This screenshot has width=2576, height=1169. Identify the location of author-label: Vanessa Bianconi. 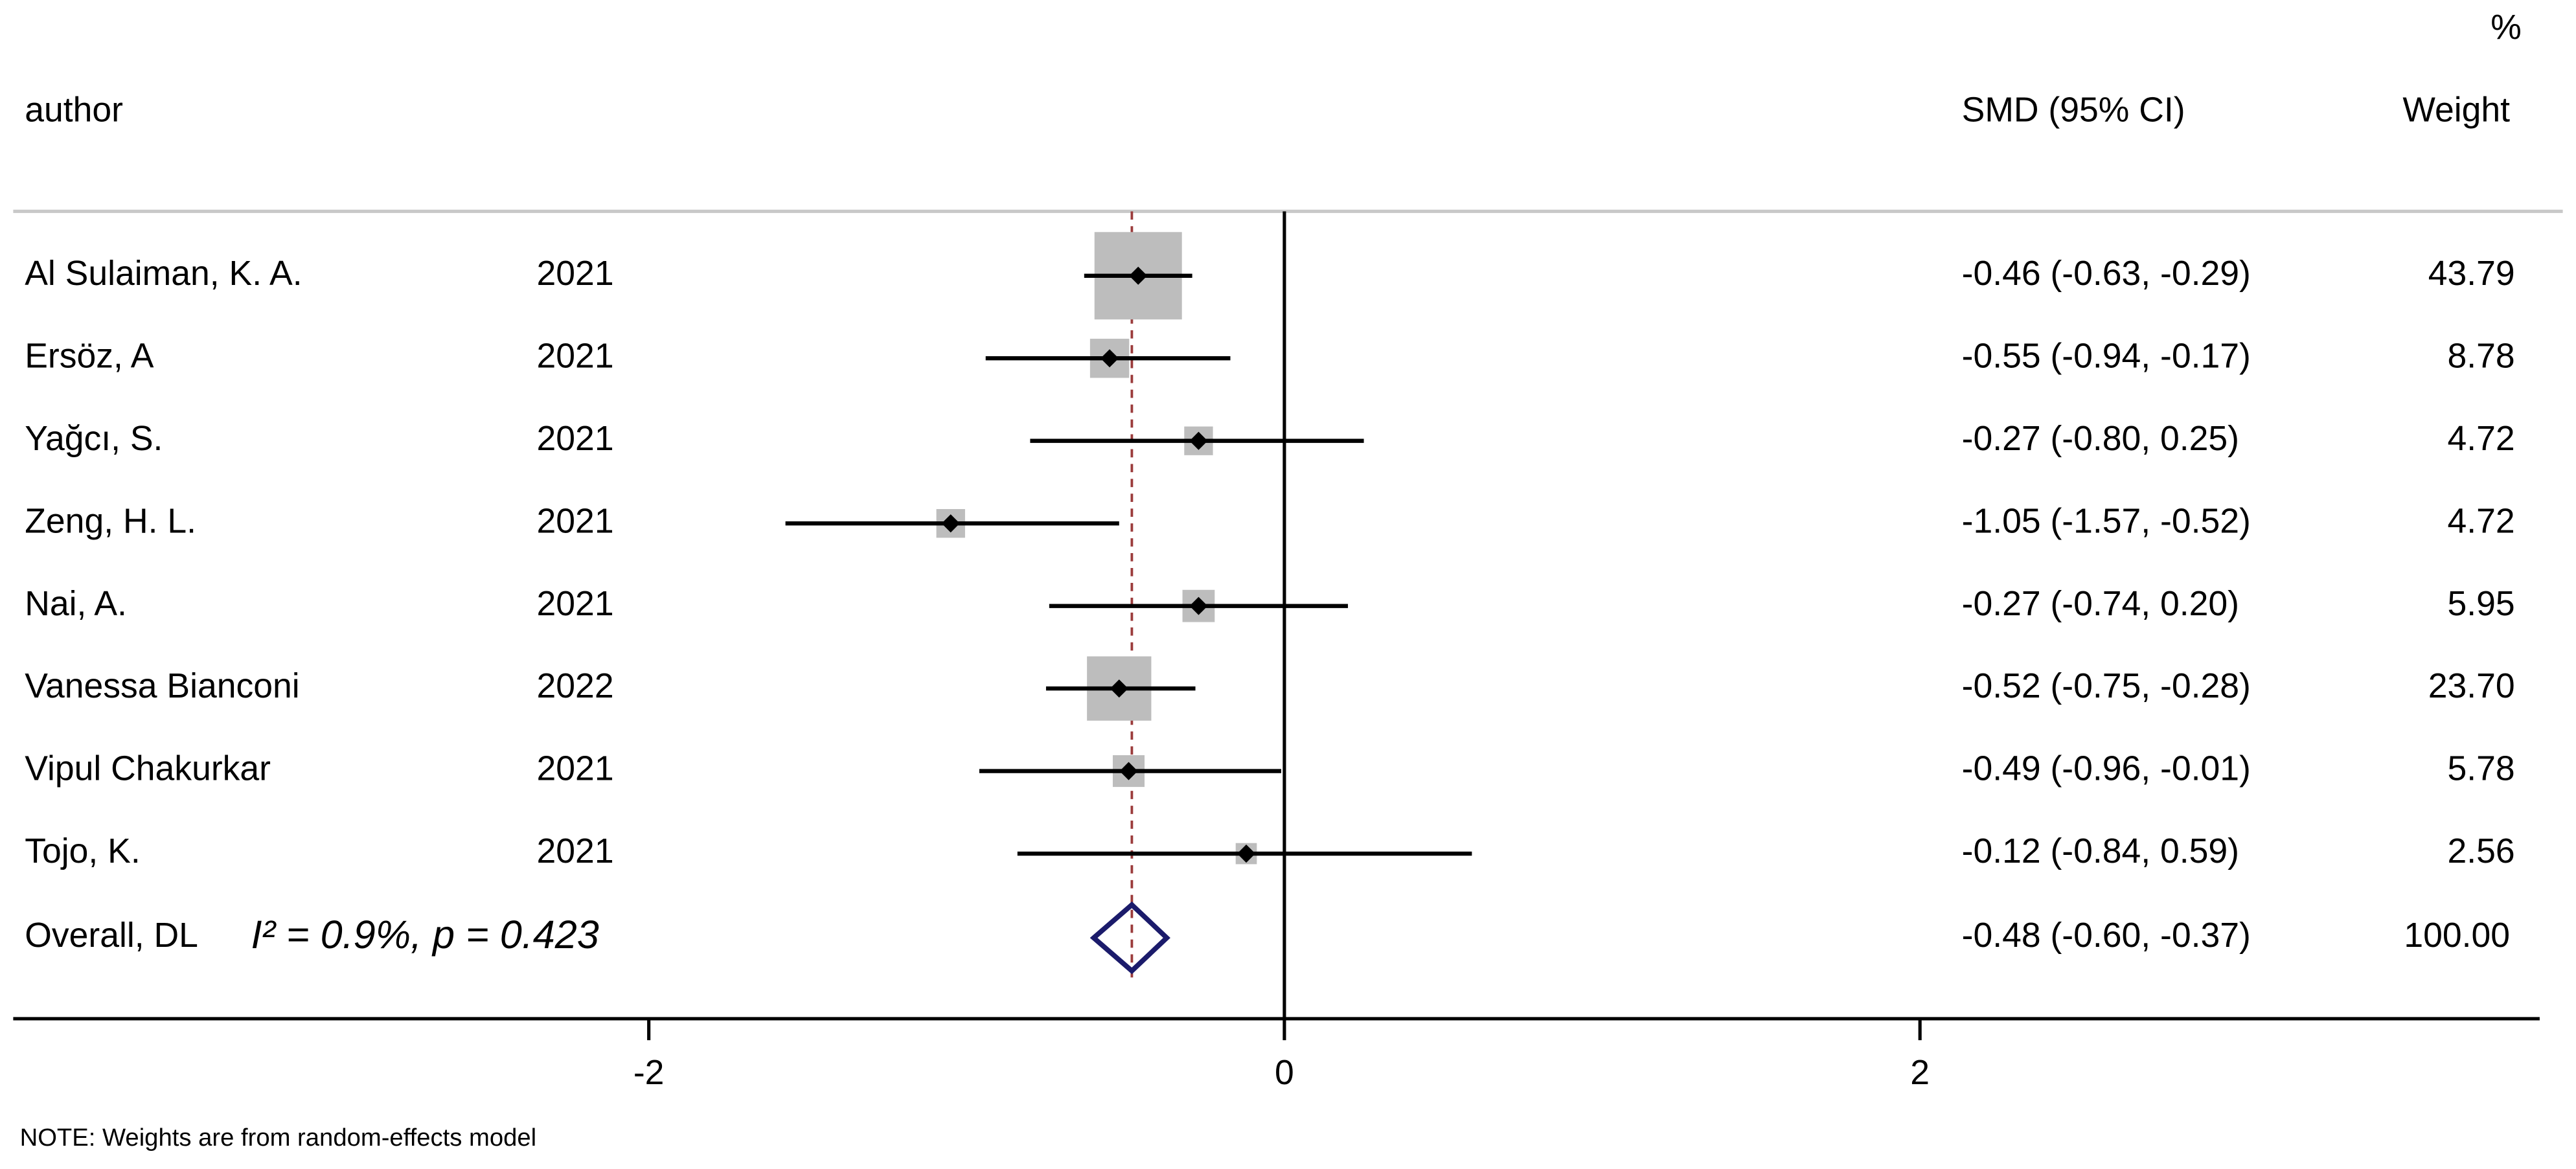
(162, 686).